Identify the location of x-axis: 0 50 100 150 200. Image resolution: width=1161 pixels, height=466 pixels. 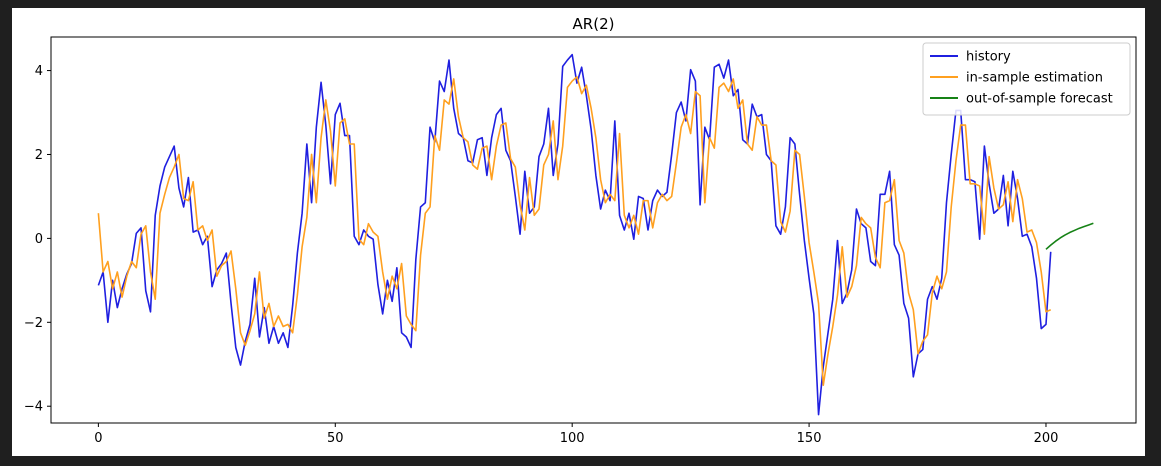
(576, 434).